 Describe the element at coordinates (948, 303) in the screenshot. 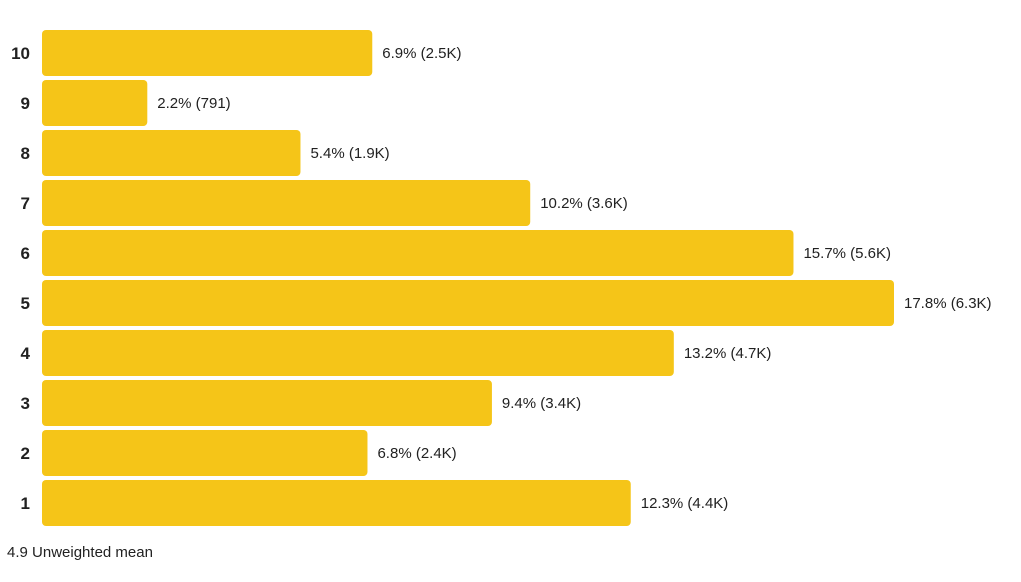

I see `value-label-5: 17.8% (6.3K)` at that location.